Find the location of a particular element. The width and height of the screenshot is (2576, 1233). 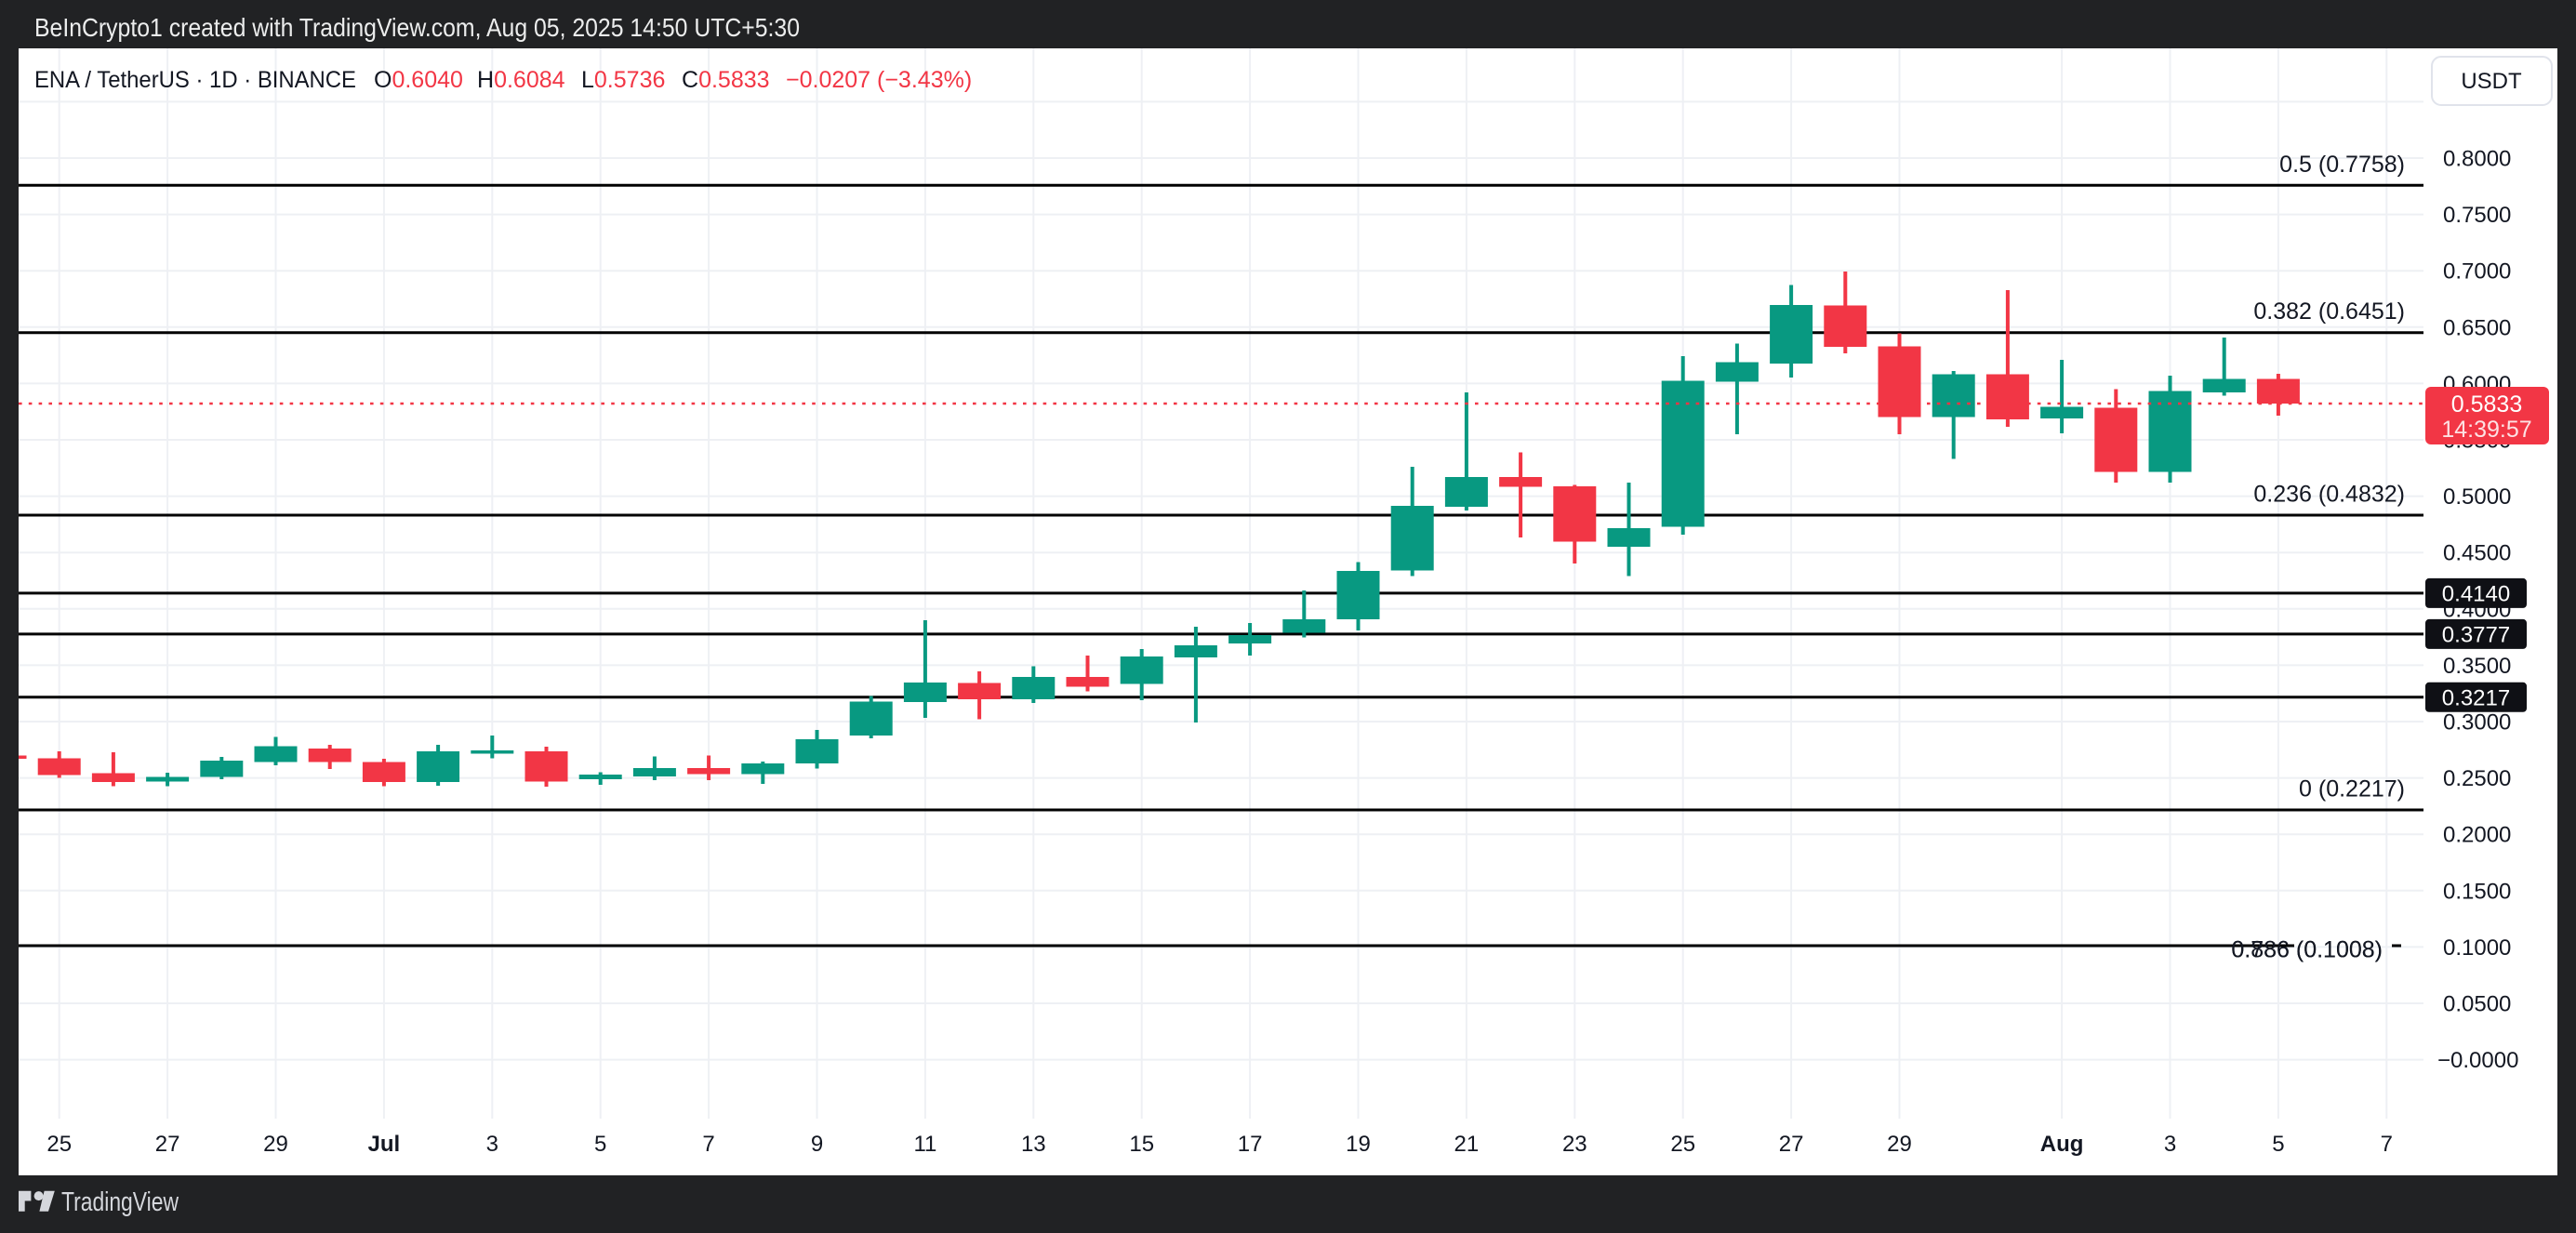

svg-text: 0.5000 is located at coordinates (2477, 497).